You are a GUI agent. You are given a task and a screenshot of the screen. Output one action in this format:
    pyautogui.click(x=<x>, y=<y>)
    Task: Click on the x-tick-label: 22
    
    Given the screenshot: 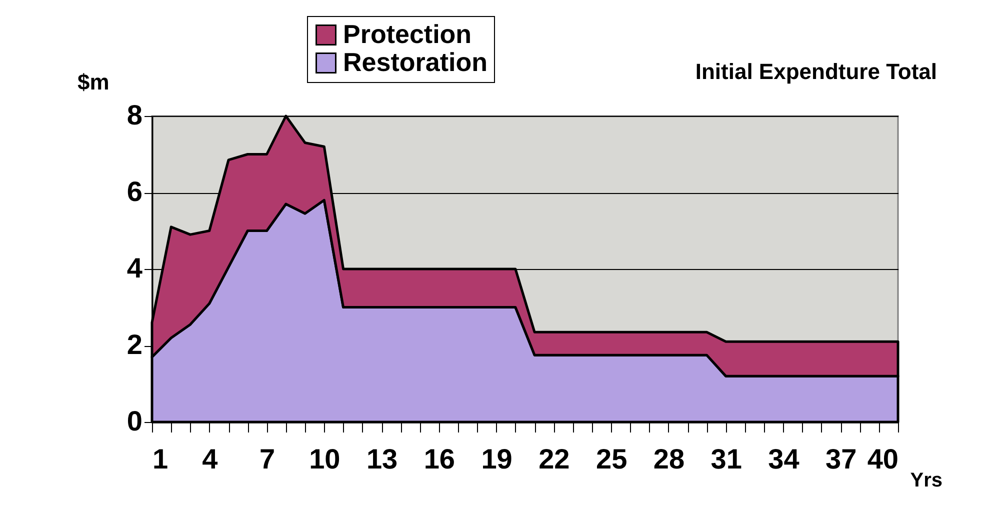 What is the action you would take?
    pyautogui.click(x=554, y=459)
    